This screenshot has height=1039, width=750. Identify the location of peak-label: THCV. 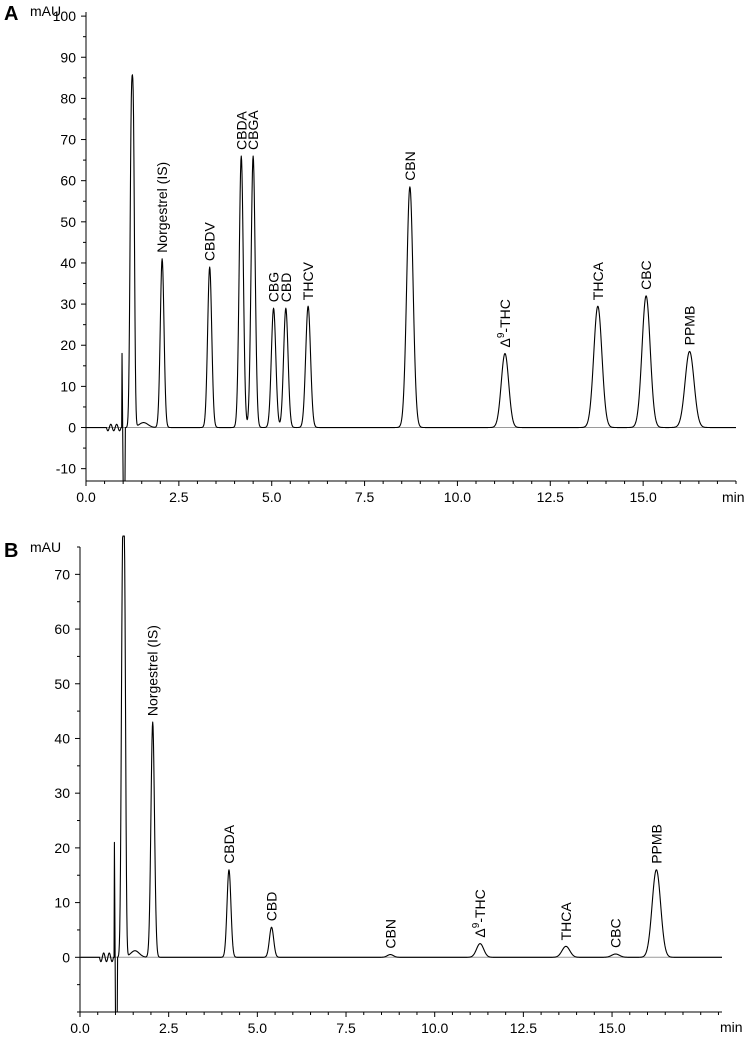
(308, 280).